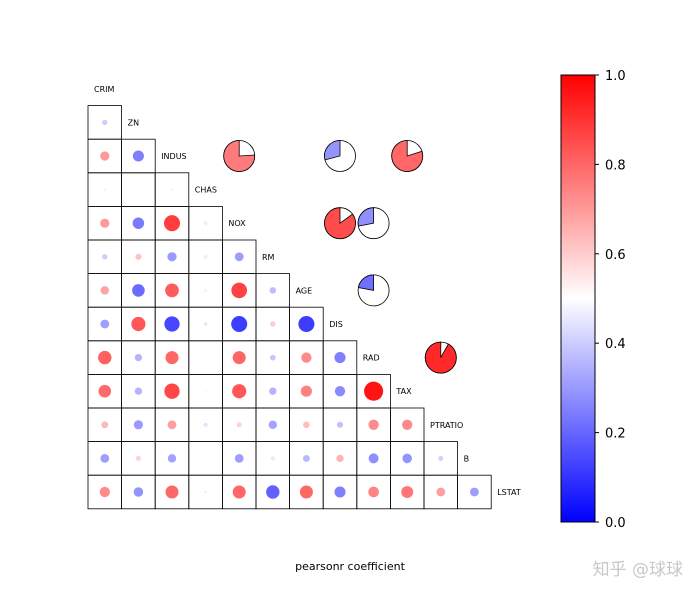 This screenshot has height=597, width=700. I want to click on pie-markers, so click(340, 257).